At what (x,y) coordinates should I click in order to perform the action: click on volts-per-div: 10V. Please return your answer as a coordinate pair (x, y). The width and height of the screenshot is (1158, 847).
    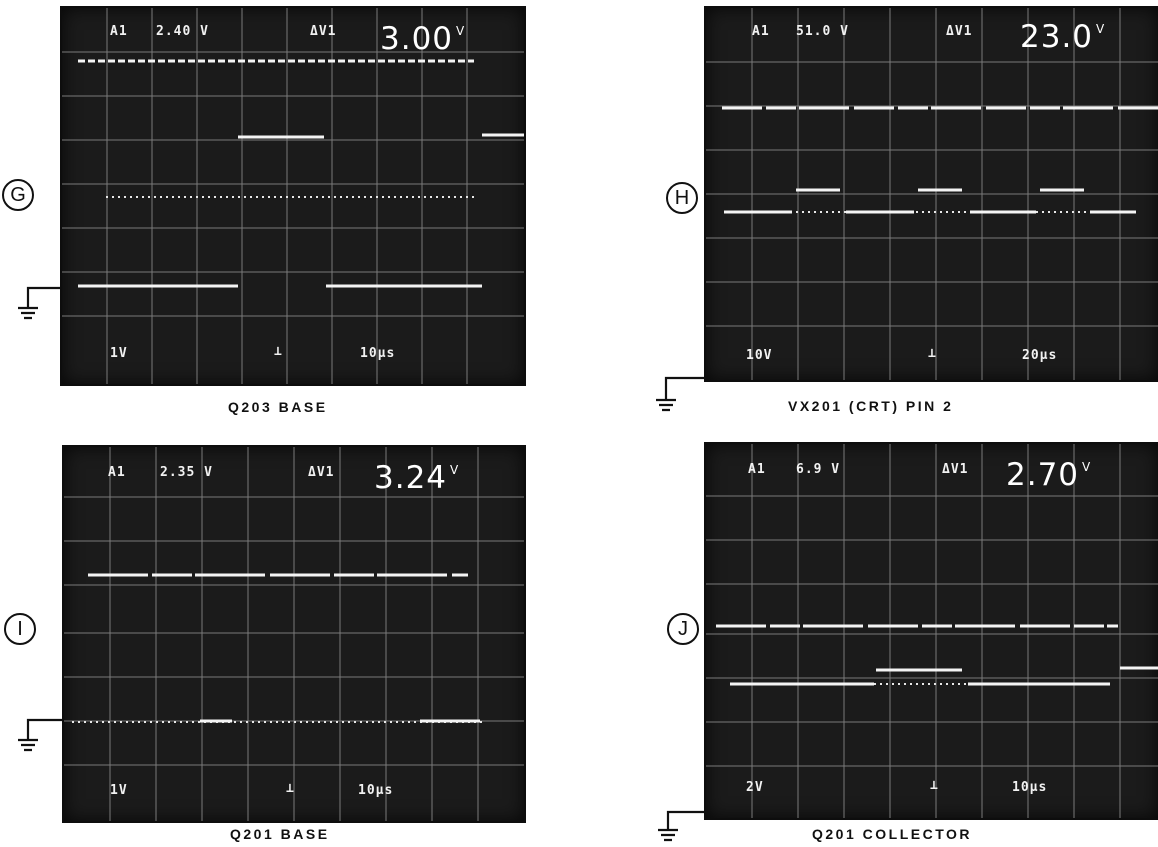
    Looking at the image, I should click on (759, 355).